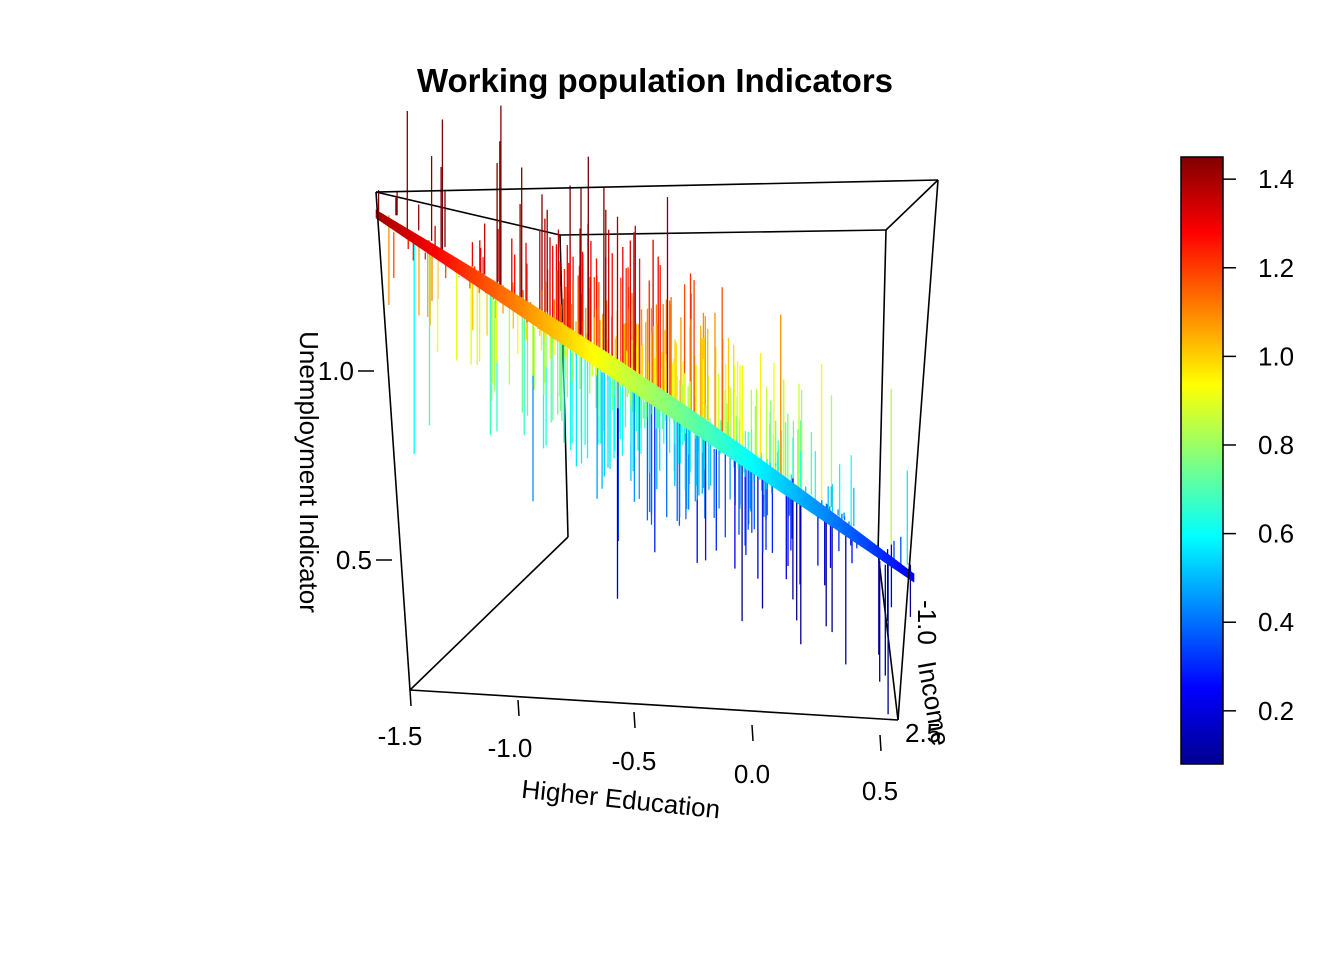 The width and height of the screenshot is (1344, 960). I want to click on x-tick-label: -1.5, so click(400, 736).